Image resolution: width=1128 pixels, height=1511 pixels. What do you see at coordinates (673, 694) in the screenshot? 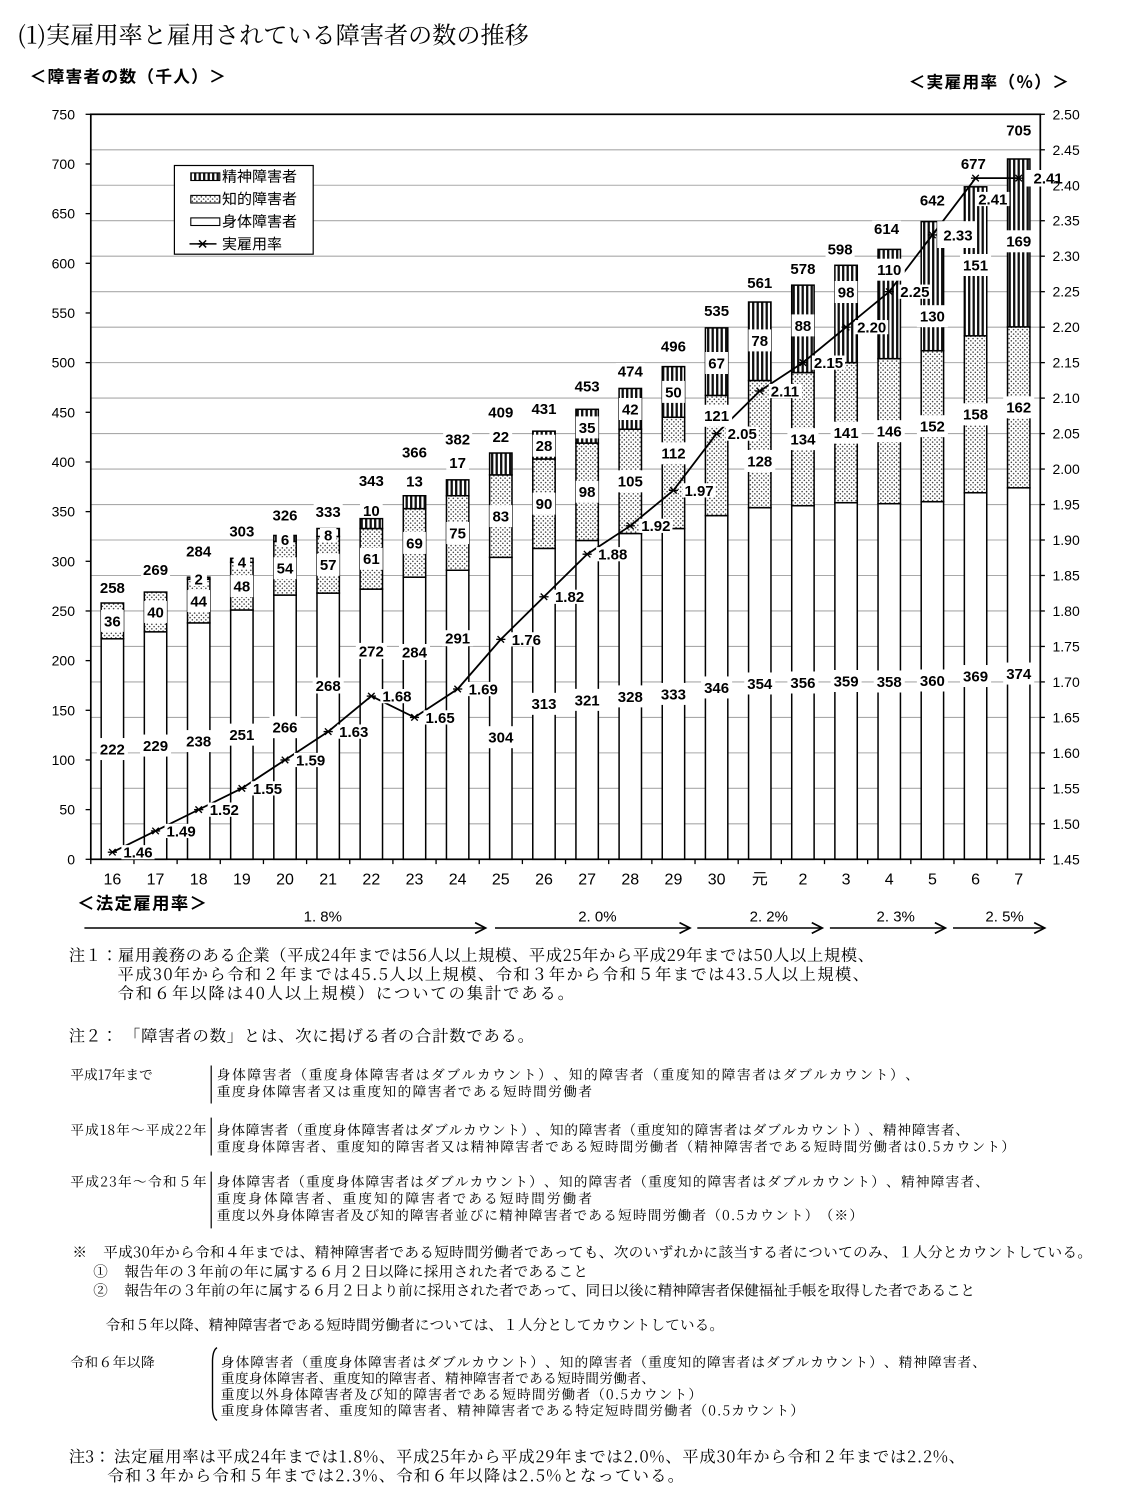
I see `svg-text: 333` at bounding box center [673, 694].